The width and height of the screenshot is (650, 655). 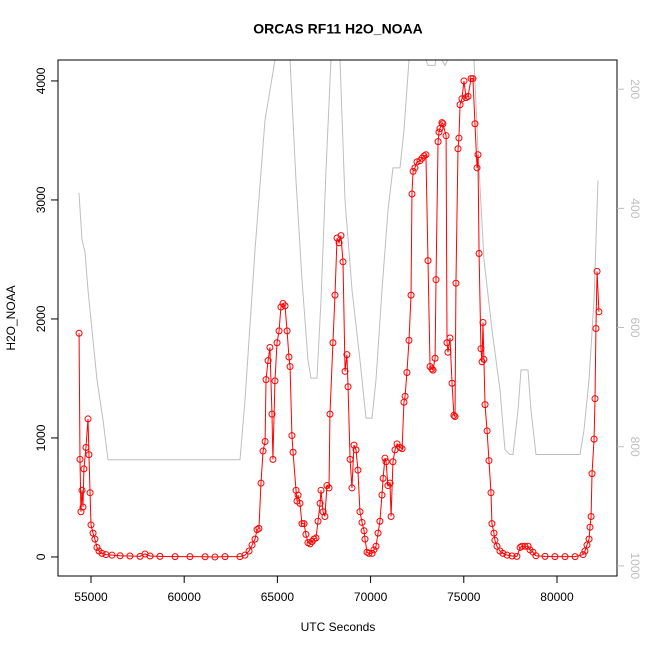 I want to click on y2-tick-label: 400, so click(x=635, y=208).